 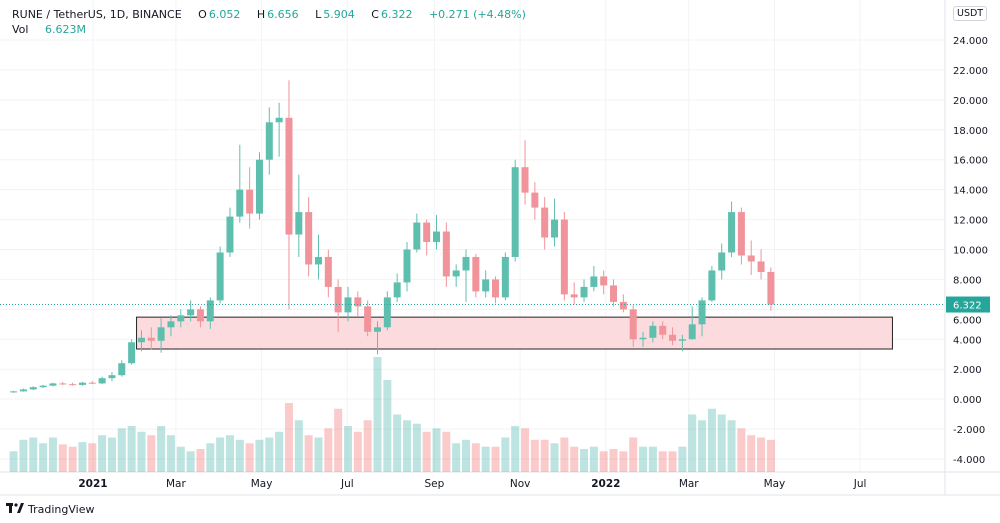 What do you see at coordinates (520, 484) in the screenshot?
I see `time-tick-label: Nov` at bounding box center [520, 484].